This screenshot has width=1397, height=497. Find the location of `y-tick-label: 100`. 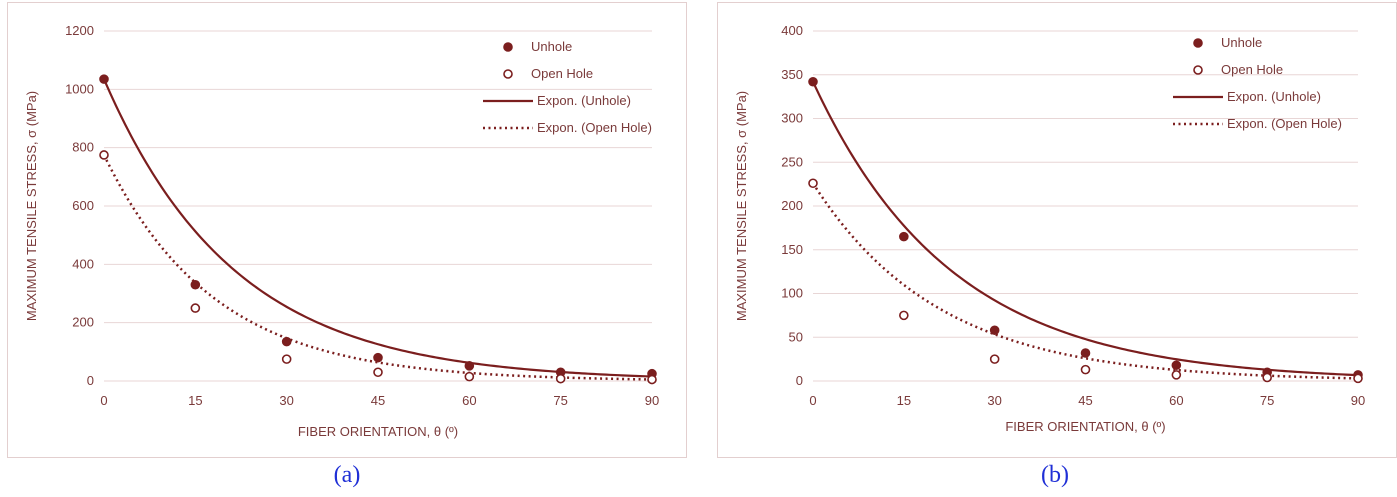

y-tick-label: 100 is located at coordinates (792, 293).